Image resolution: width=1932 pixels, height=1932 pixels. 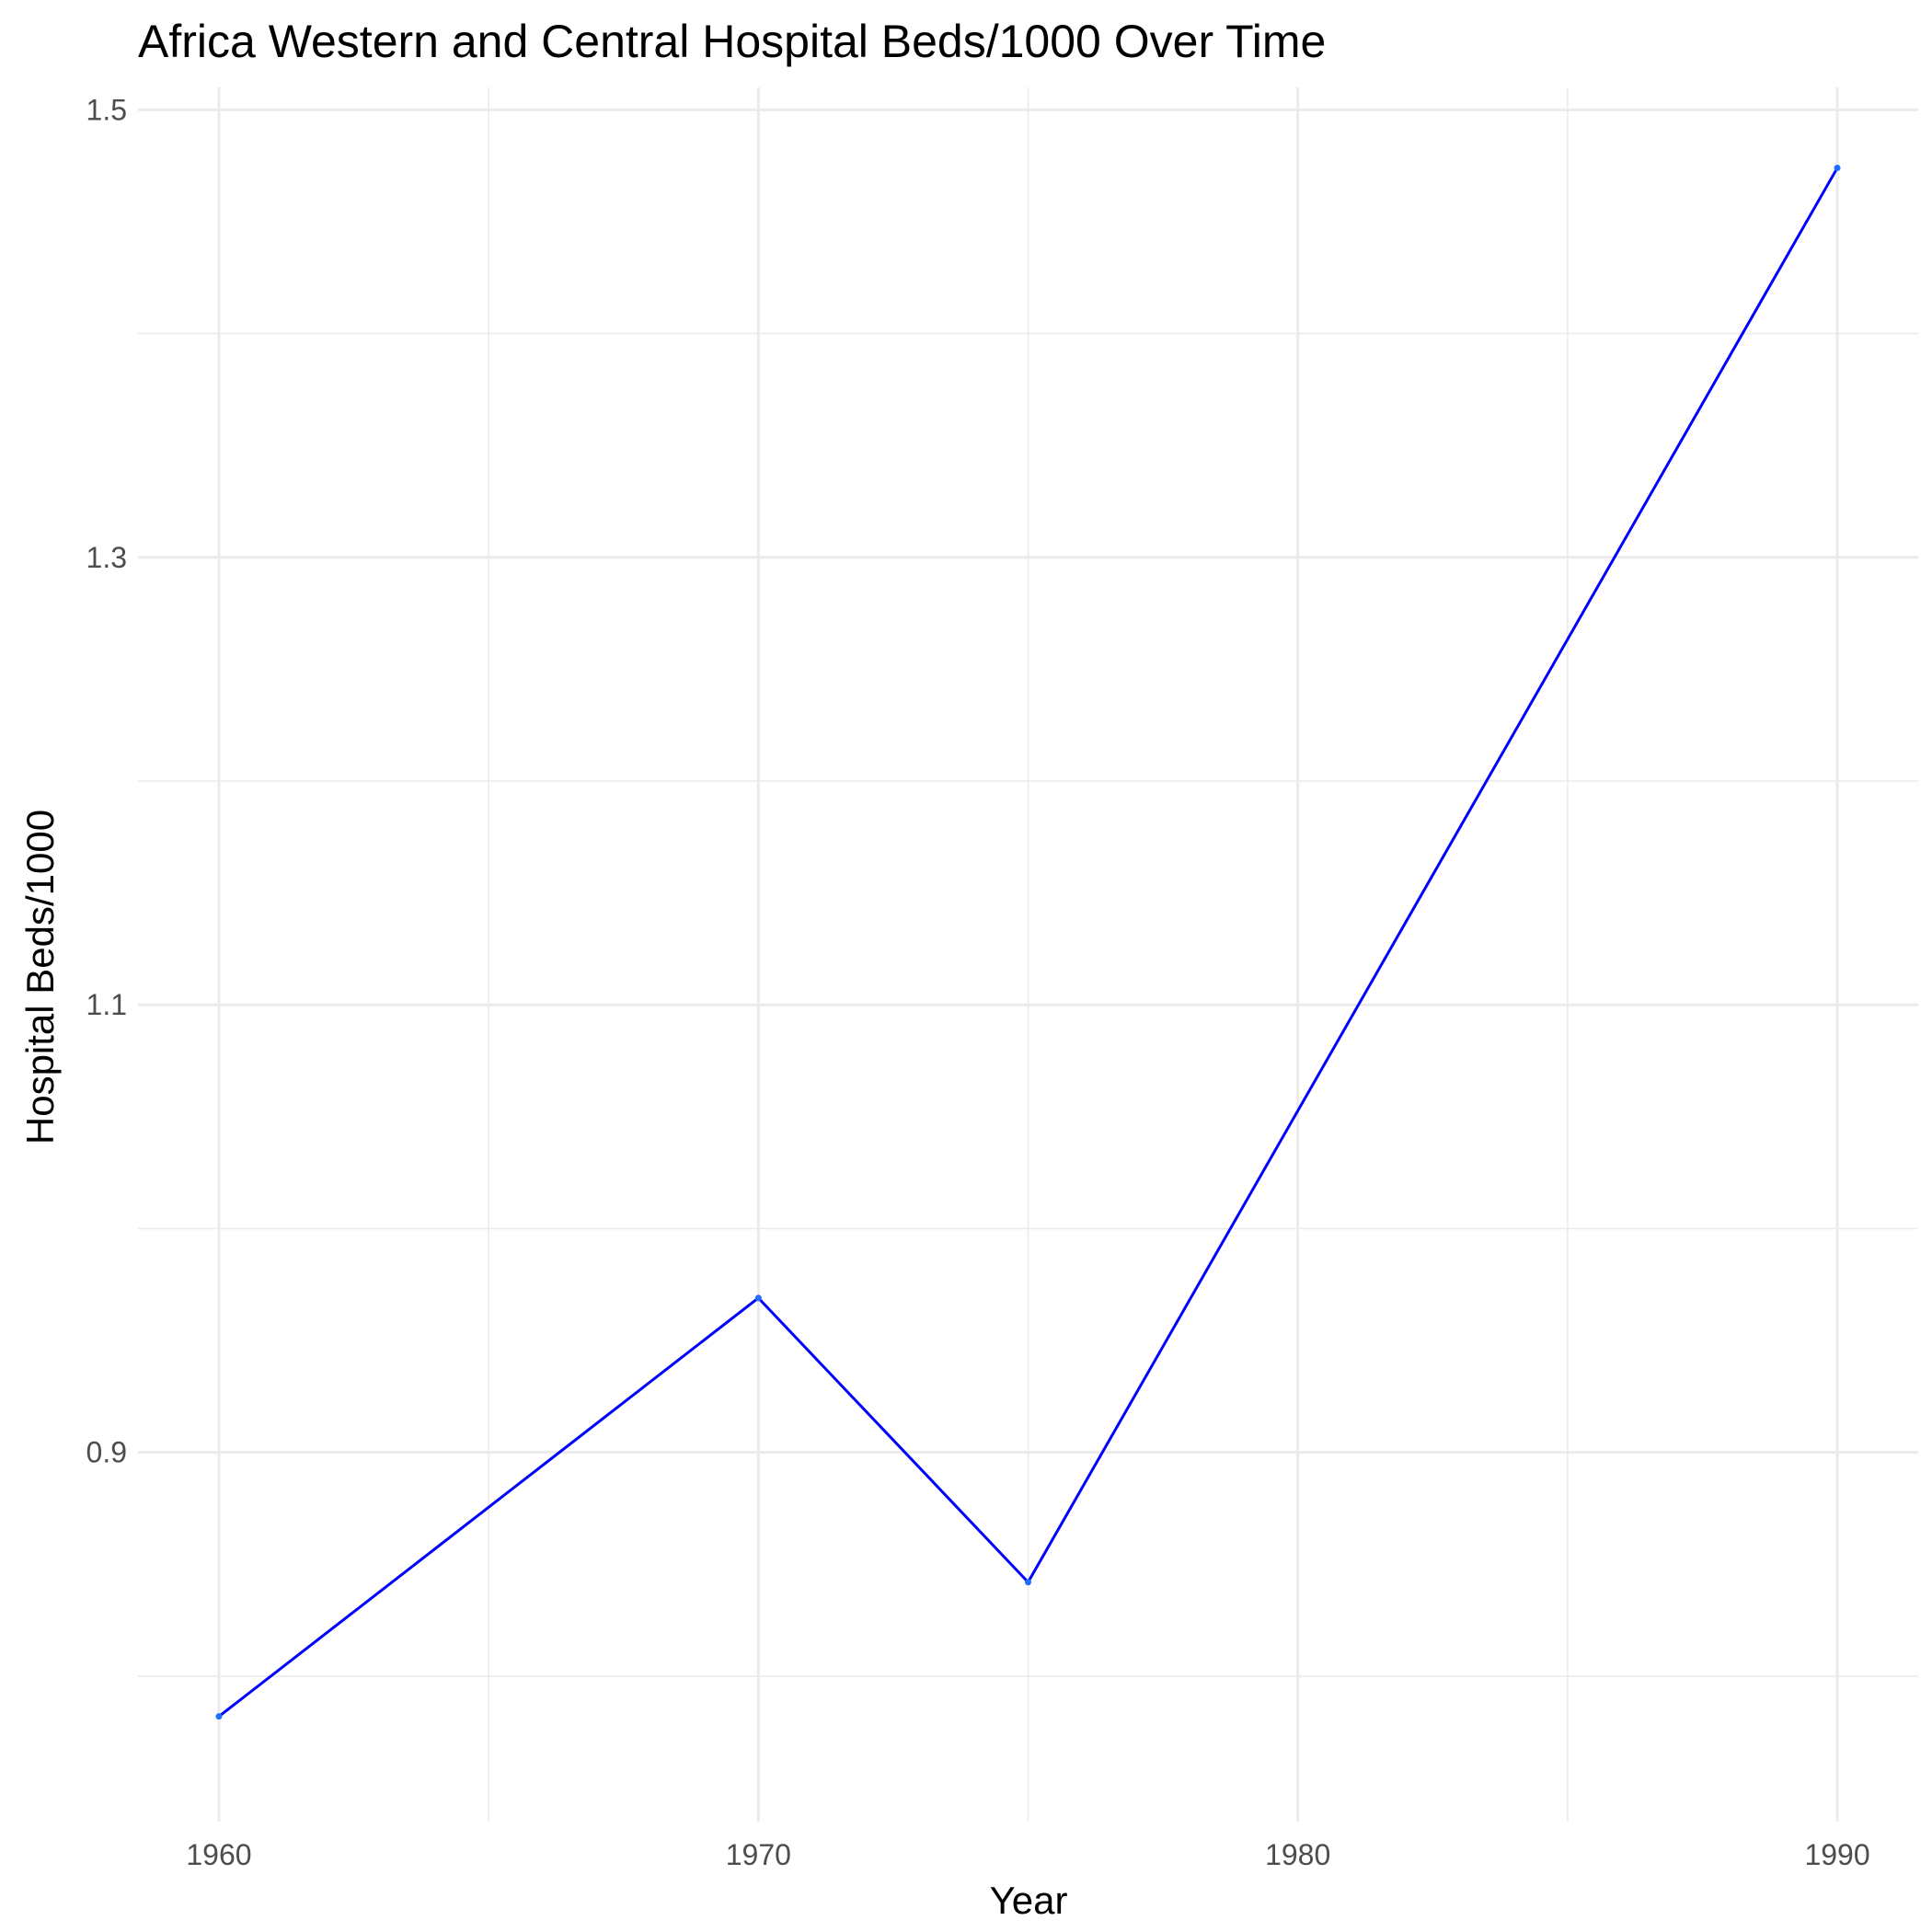 What do you see at coordinates (1297, 1854) in the screenshot?
I see `x-tick-label: 1980` at bounding box center [1297, 1854].